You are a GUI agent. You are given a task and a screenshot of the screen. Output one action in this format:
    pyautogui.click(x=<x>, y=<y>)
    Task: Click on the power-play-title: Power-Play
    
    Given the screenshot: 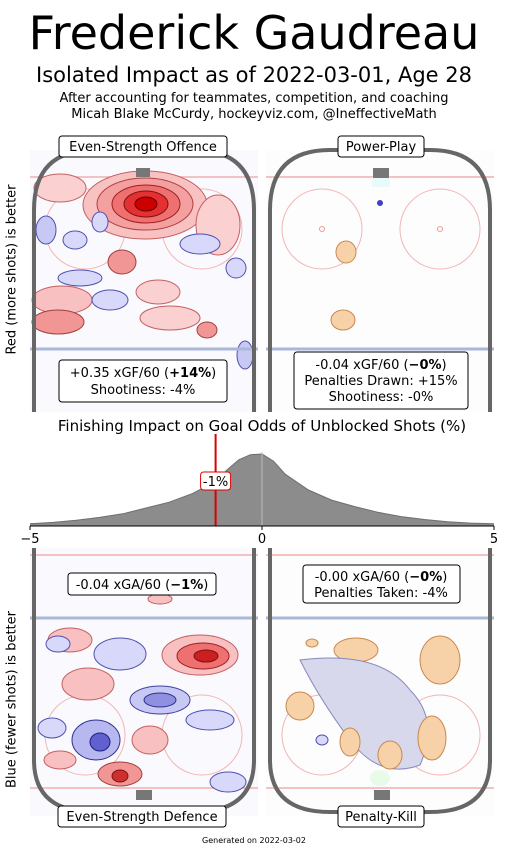 What is the action you would take?
    pyautogui.click(x=381, y=147)
    